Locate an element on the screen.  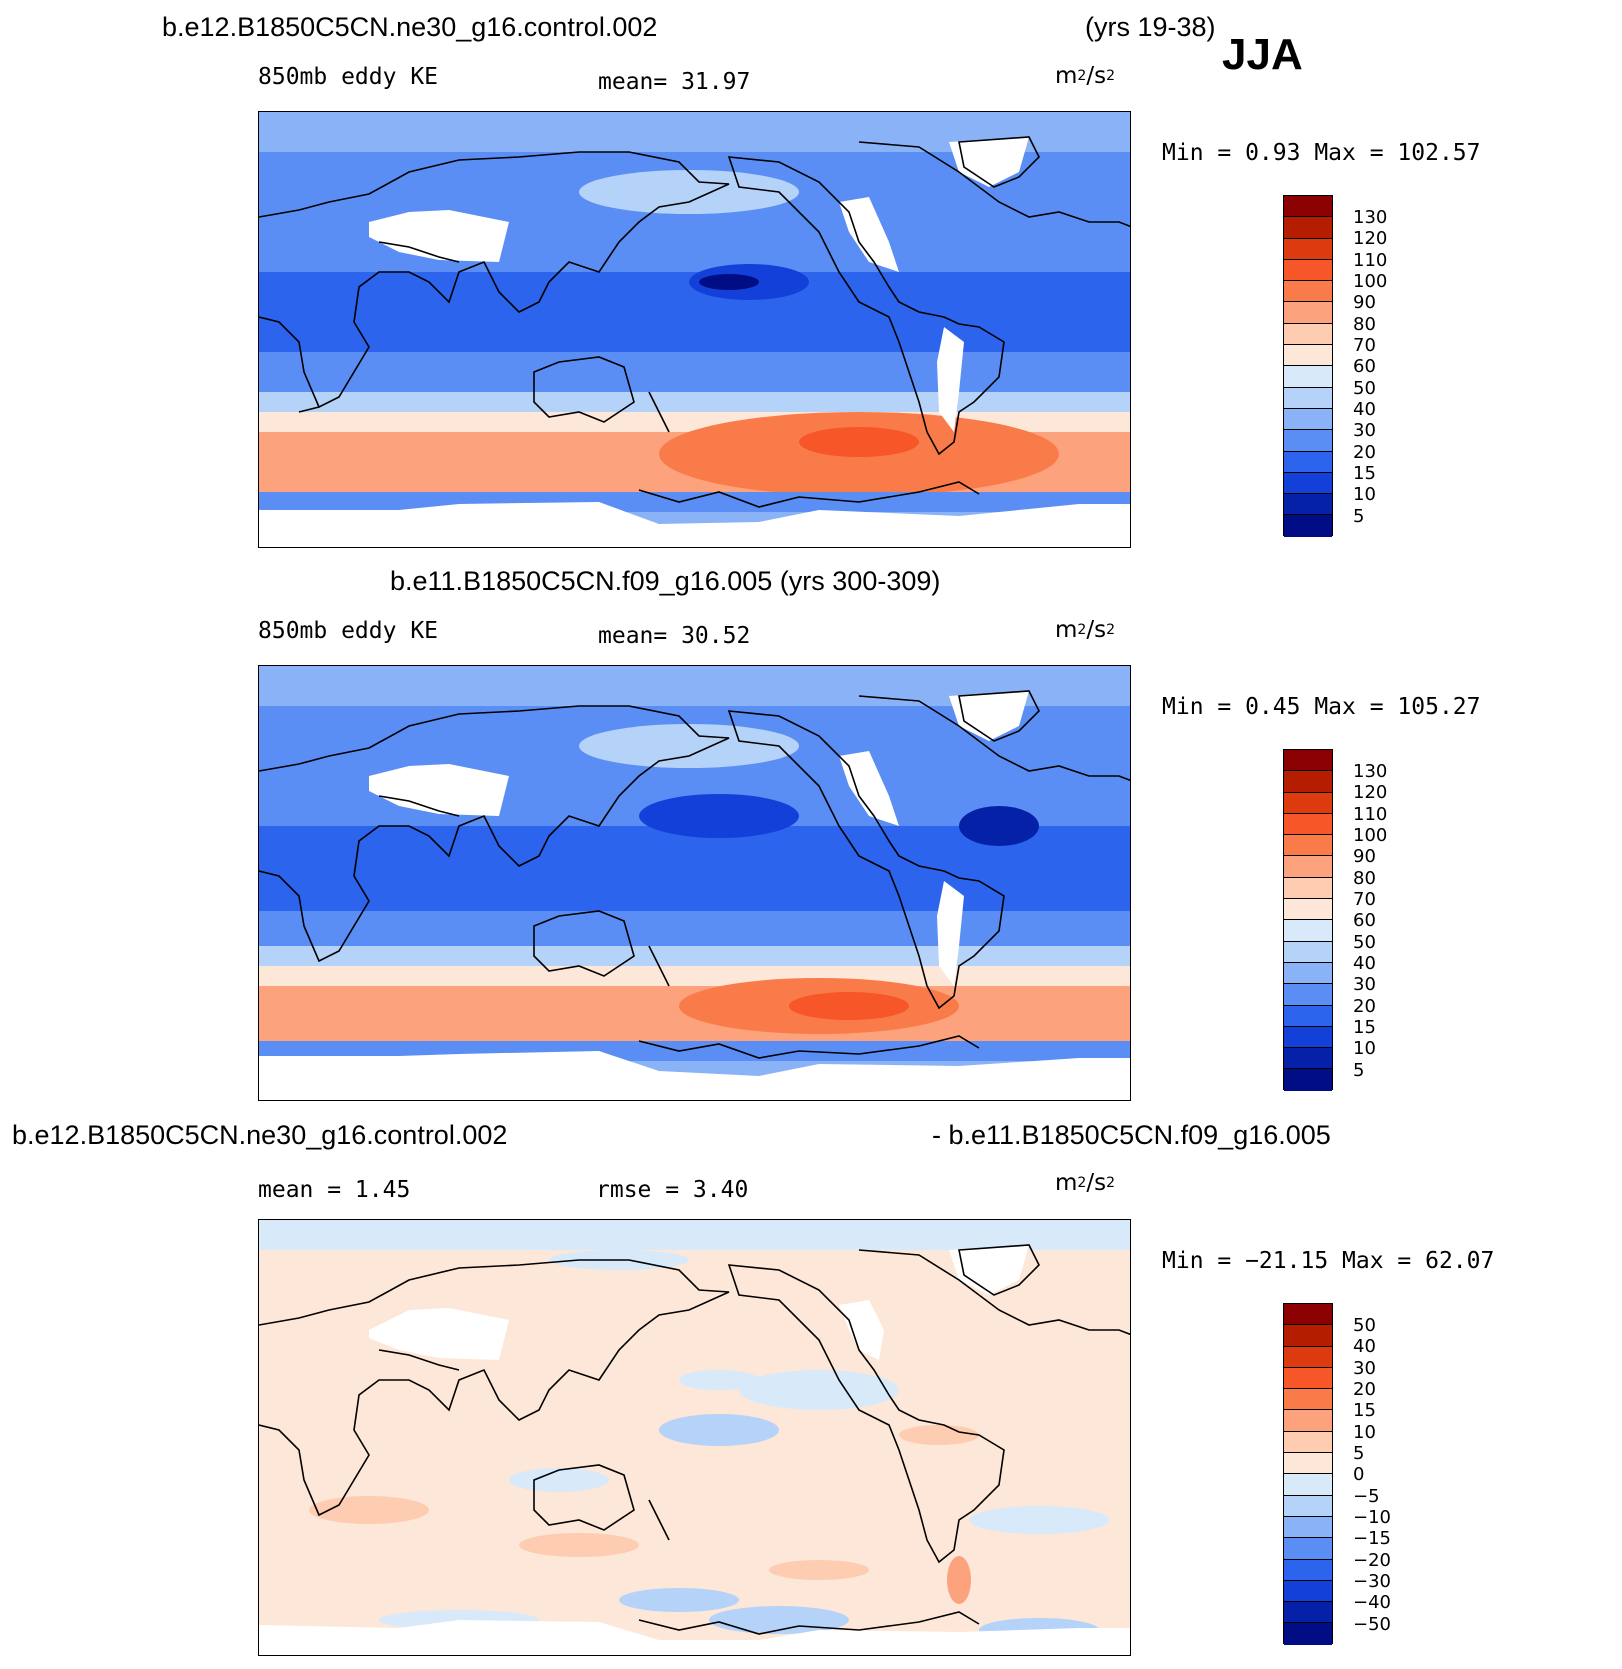
panel3-map is located at coordinates (694, 1437).